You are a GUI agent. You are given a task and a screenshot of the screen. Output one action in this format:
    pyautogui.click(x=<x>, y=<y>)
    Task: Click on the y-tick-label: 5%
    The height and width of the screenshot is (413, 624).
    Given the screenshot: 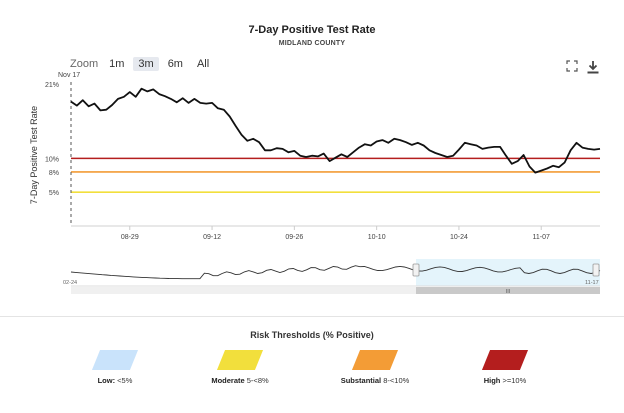 What is the action you would take?
    pyautogui.click(x=54, y=193)
    